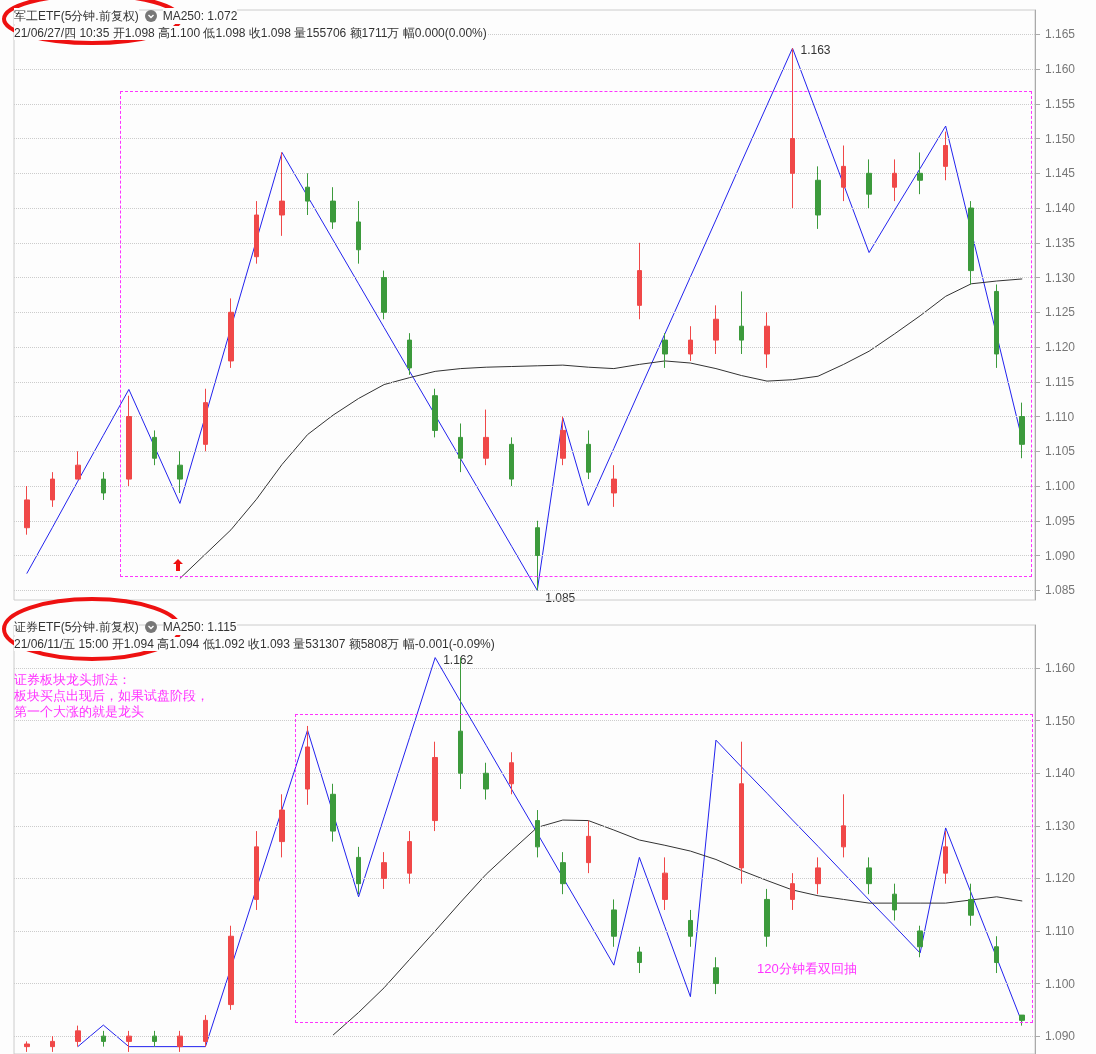 The height and width of the screenshot is (1054, 1096). Describe the element at coordinates (200, 16) in the screenshot. I see `annotation: MA250: 1.072` at that location.